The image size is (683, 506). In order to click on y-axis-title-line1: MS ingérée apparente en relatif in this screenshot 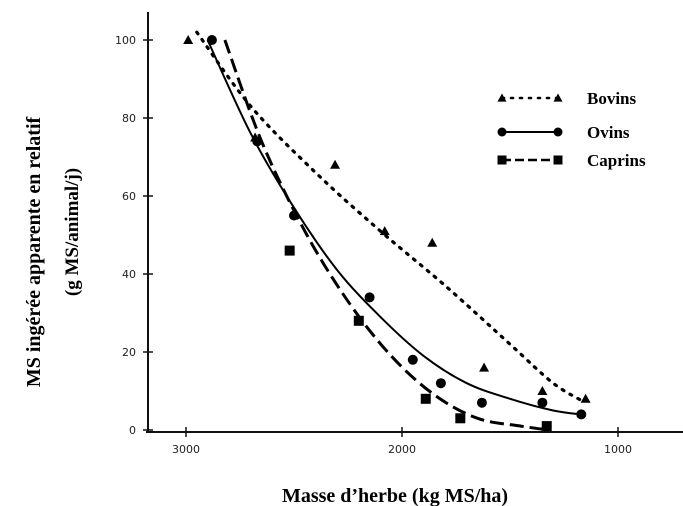, I will do `click(34, 252)`.